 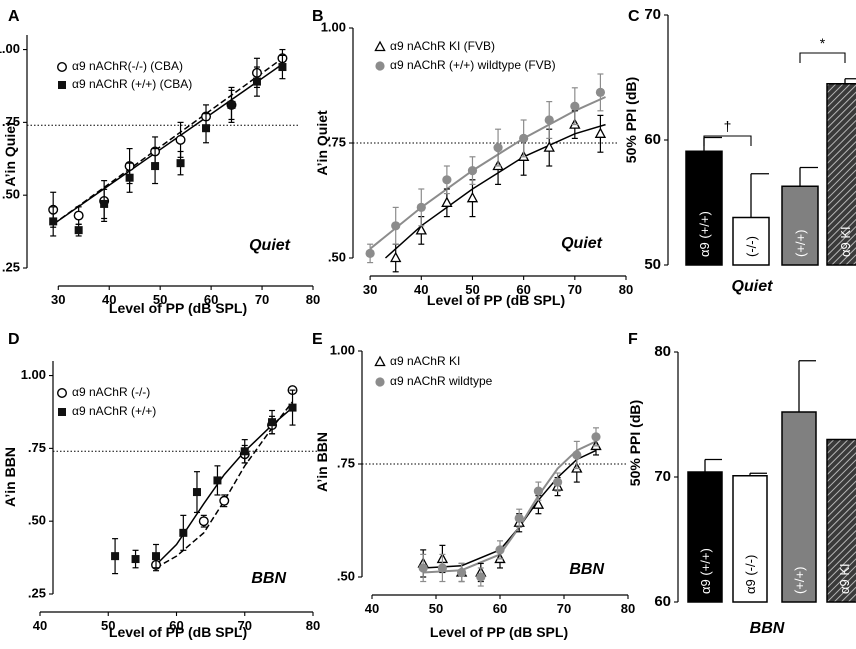 I want to click on y-tick-label: 80, so click(x=662, y=351).